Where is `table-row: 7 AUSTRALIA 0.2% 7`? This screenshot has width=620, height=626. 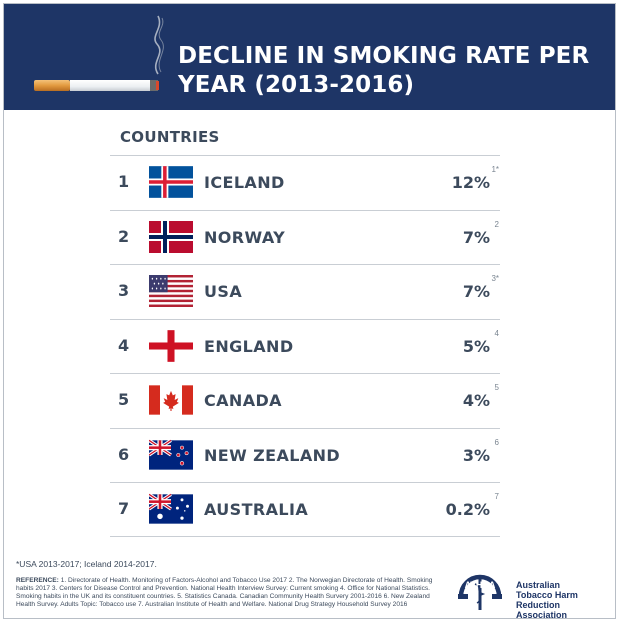
table-row: 7 AUSTRALIA 0.2% 7 is located at coordinates (305, 509).